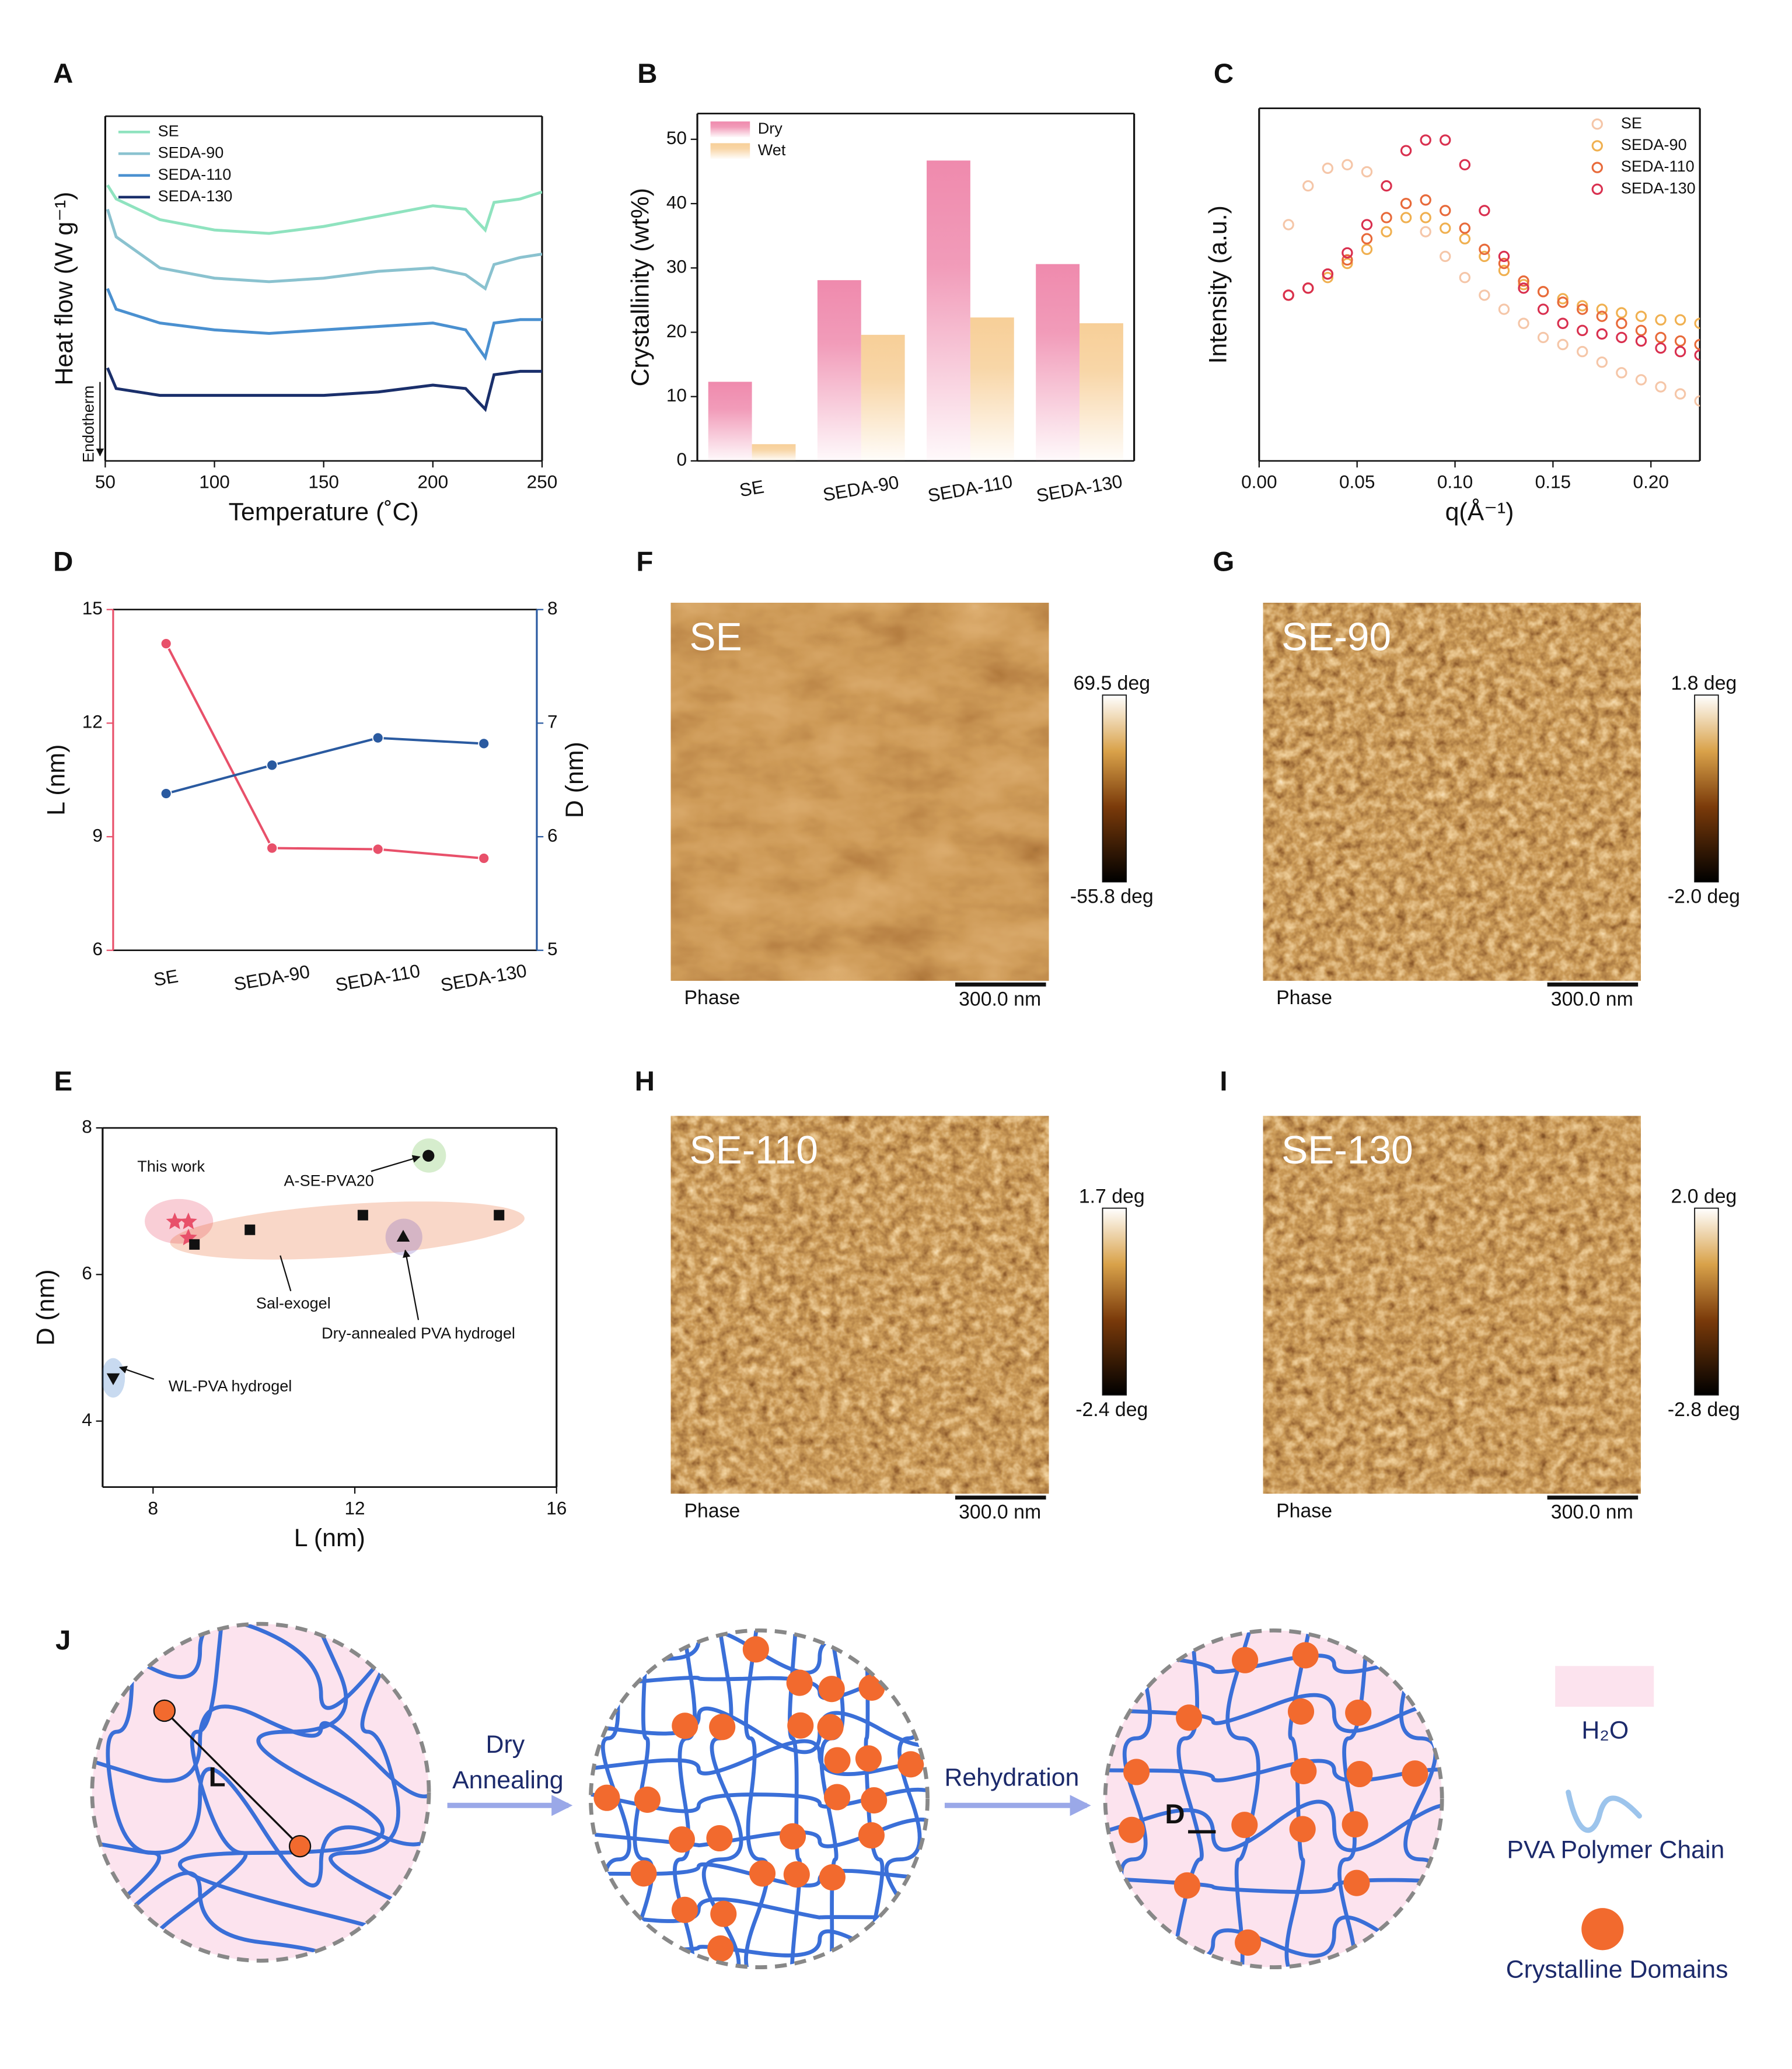 This screenshot has width=1792, height=2069. Describe the element at coordinates (166, 977) in the screenshot. I see `x-tick-label: SE` at that location.